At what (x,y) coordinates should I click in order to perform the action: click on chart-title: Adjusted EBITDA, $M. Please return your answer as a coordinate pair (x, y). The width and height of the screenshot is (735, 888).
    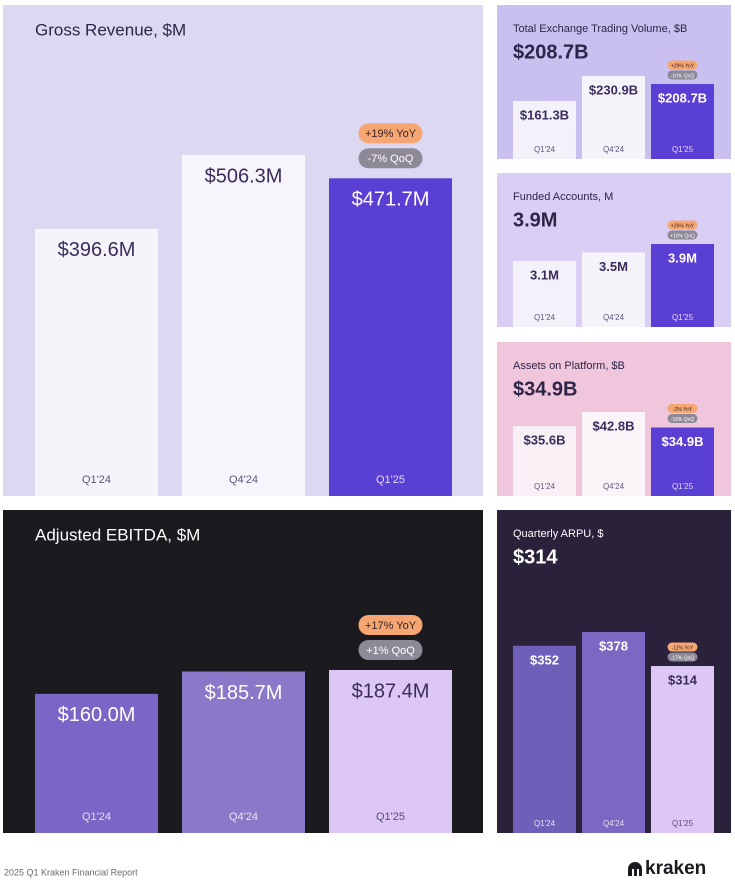
    Looking at the image, I should click on (117, 534).